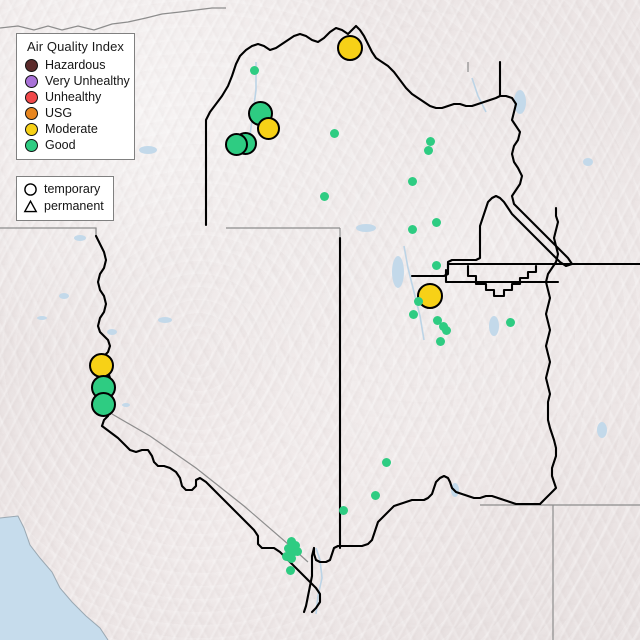 This screenshot has height=640, width=640. Describe the element at coordinates (353, 125) in the screenshot. I see `boundary-oregon-idaho` at that location.